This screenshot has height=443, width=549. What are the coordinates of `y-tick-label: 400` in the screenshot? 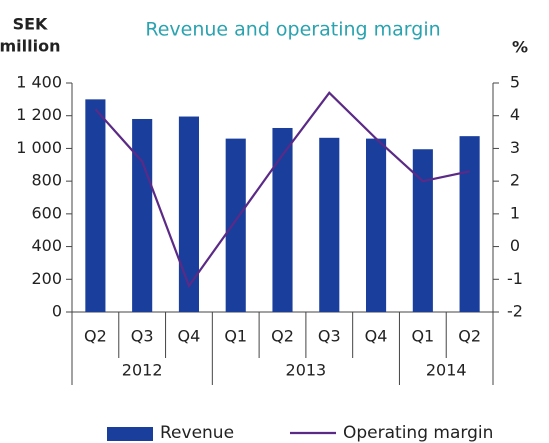 It's located at (46, 245).